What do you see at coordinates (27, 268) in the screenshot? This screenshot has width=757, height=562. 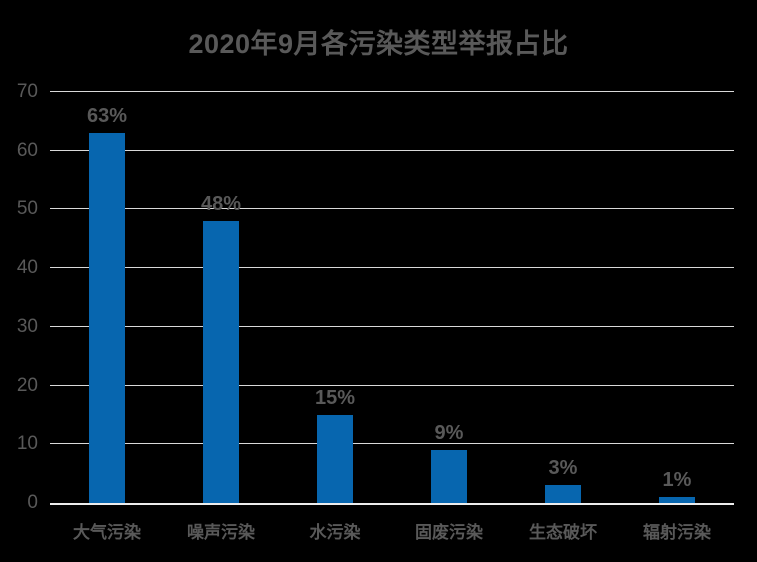 I see `y-axis-tick-label: 40` at bounding box center [27, 268].